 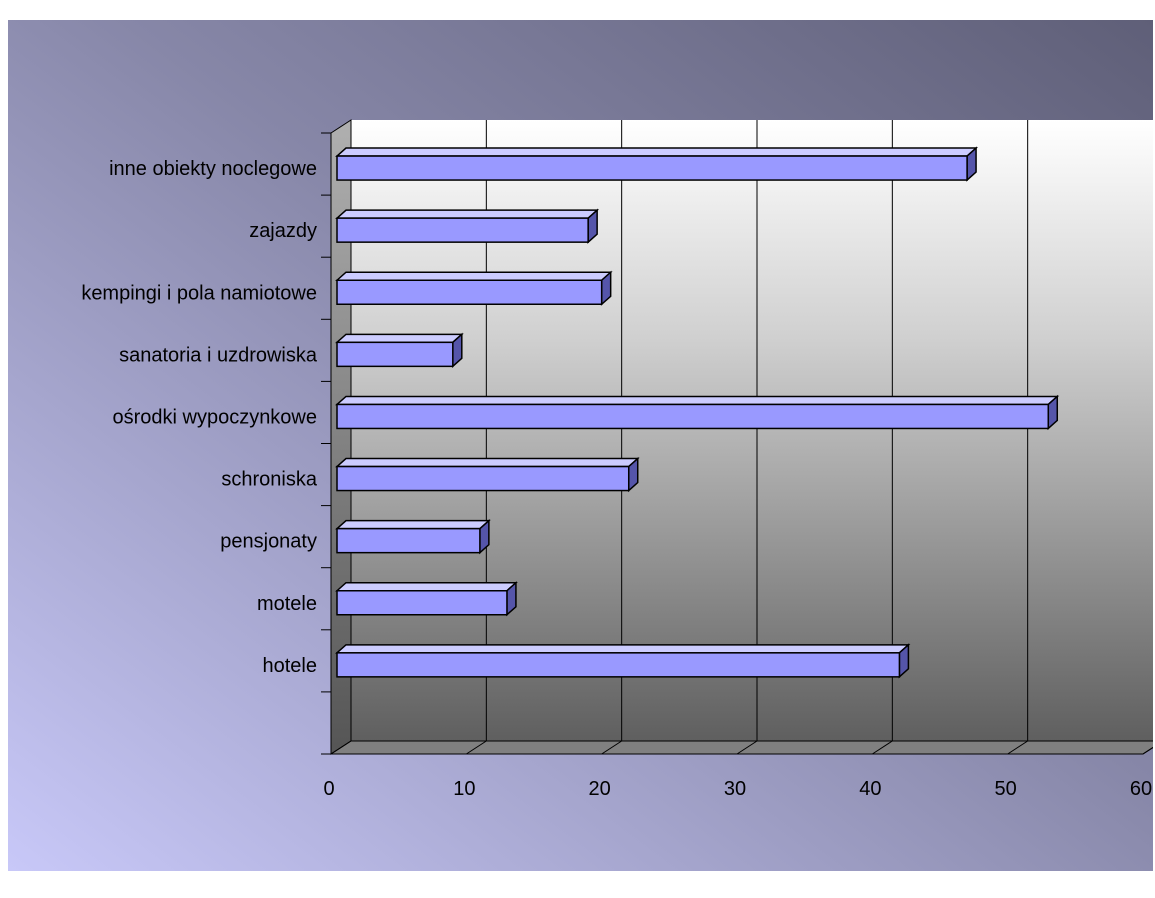 I want to click on x-tick-label: 10, so click(x=464, y=789).